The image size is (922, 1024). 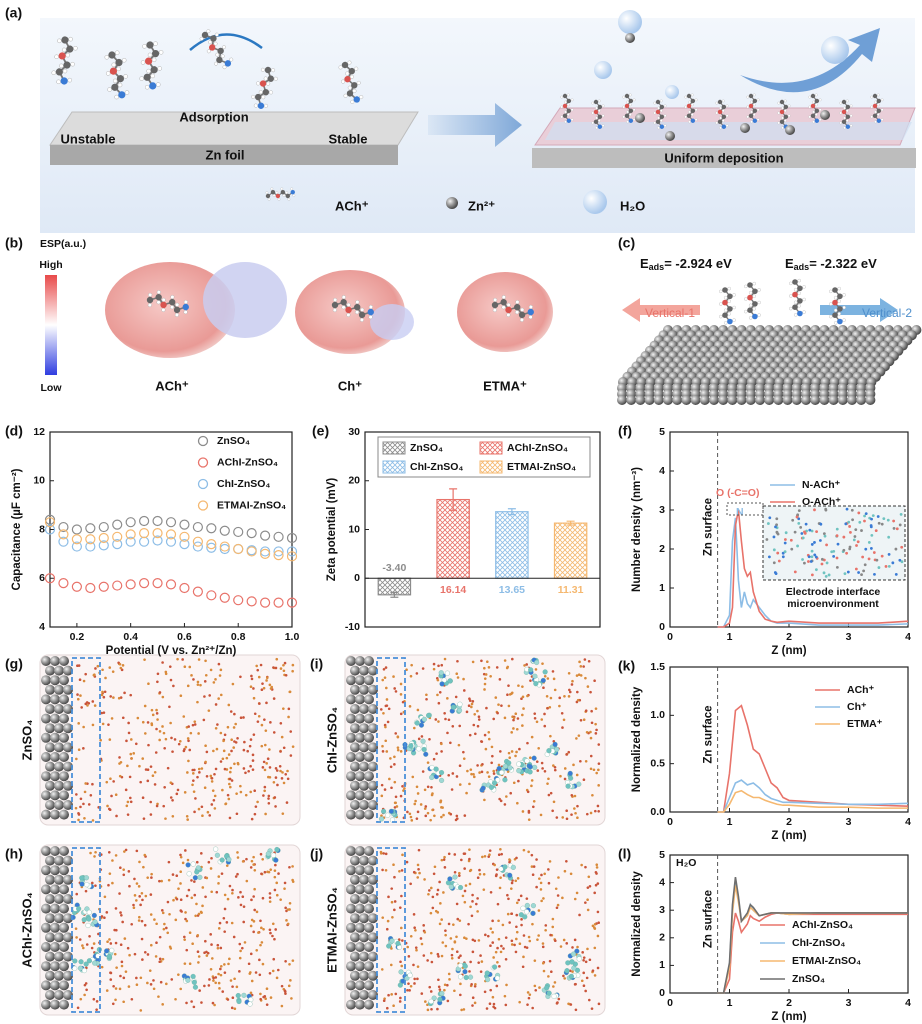 I want to click on y-axis-label: Normalized density, so click(x=637, y=739).